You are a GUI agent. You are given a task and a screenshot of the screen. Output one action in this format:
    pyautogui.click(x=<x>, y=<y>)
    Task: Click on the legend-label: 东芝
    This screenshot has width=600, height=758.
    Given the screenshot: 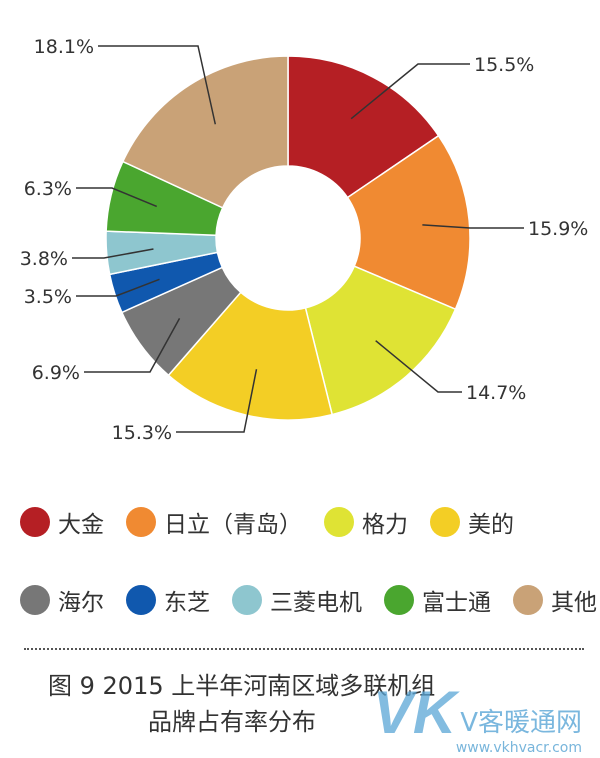 What is the action you would take?
    pyautogui.click(x=187, y=603)
    